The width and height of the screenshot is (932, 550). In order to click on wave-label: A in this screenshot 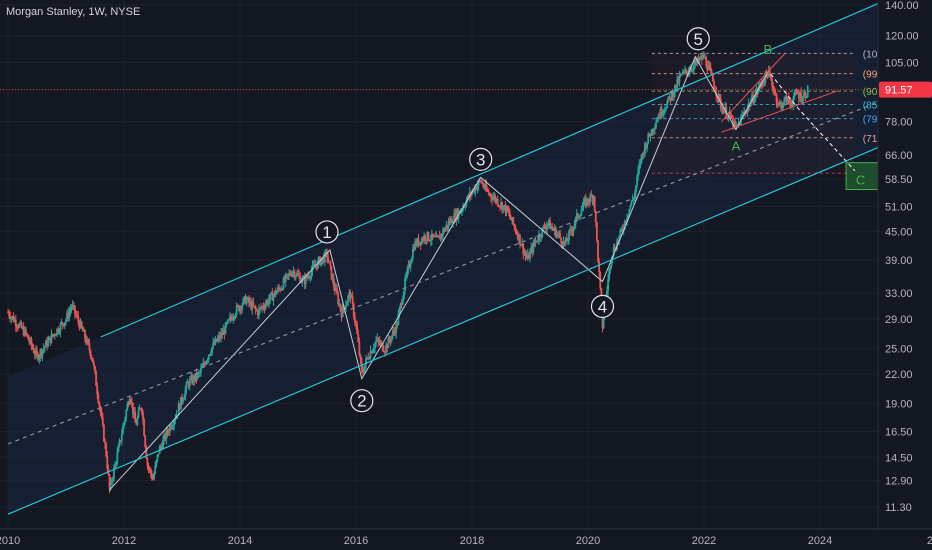, I will do `click(736, 145)`.